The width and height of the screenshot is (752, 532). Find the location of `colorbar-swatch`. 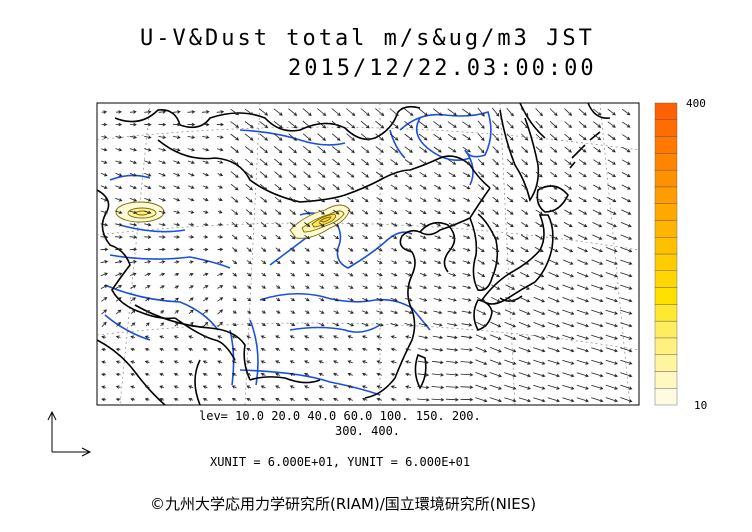

colorbar-swatch is located at coordinates (666, 296).